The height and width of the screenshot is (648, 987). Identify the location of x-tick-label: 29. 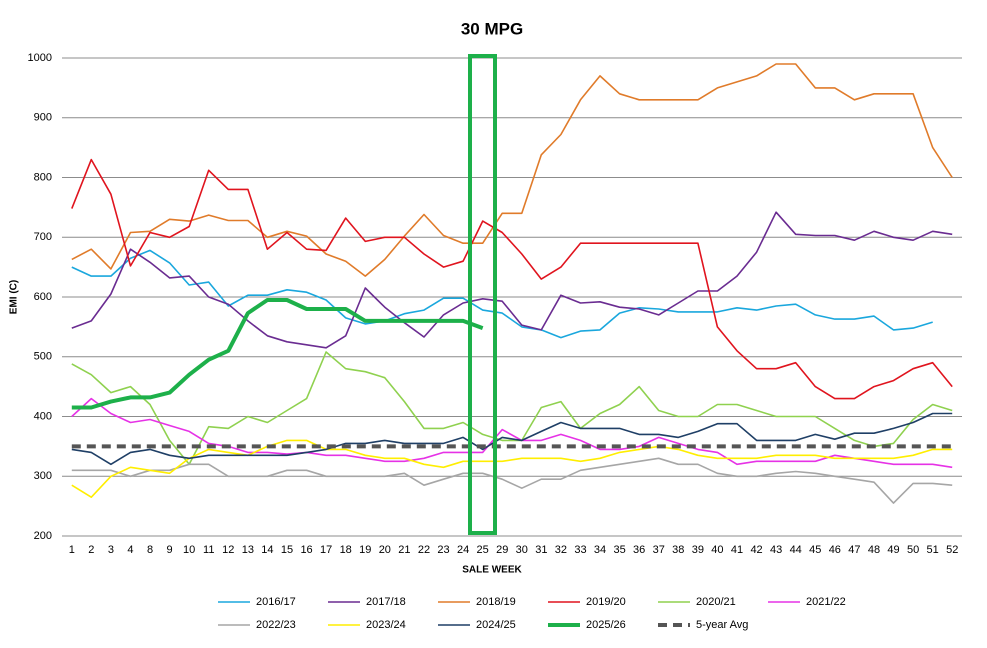
(502, 550).